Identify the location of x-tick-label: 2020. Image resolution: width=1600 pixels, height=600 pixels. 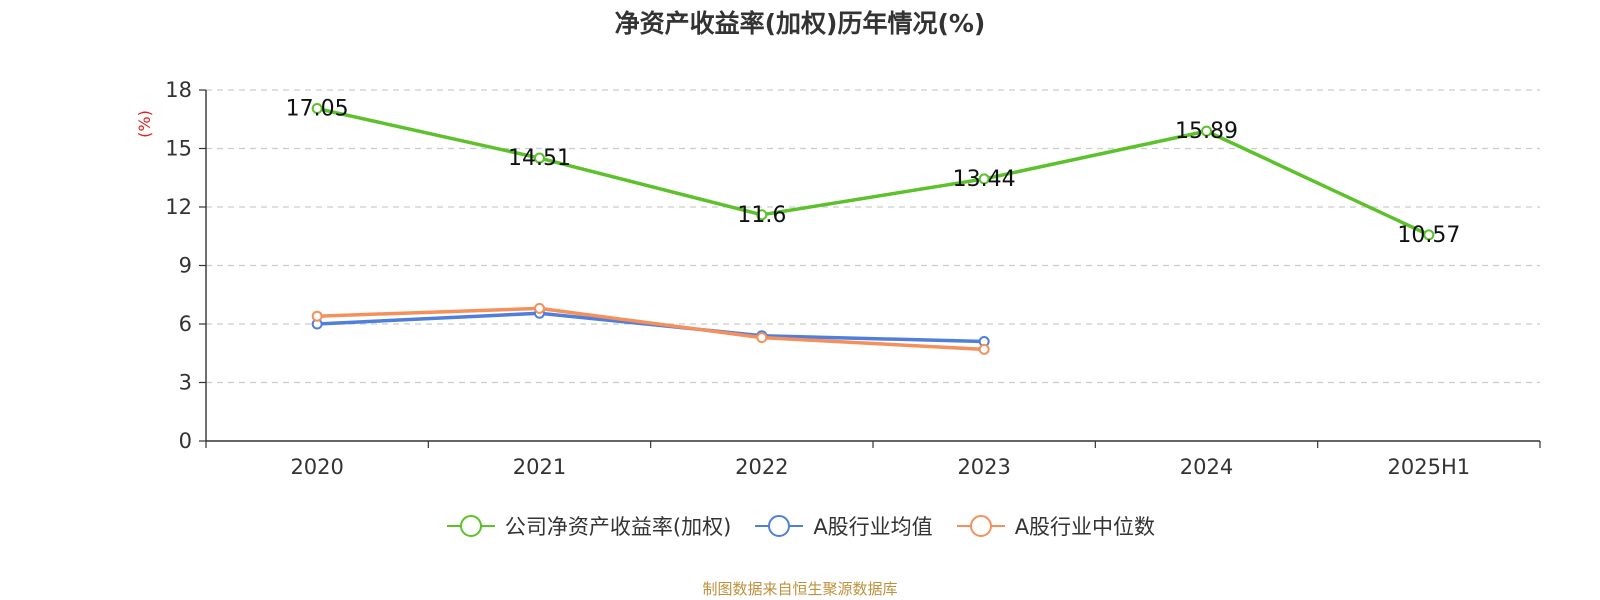
(316, 467).